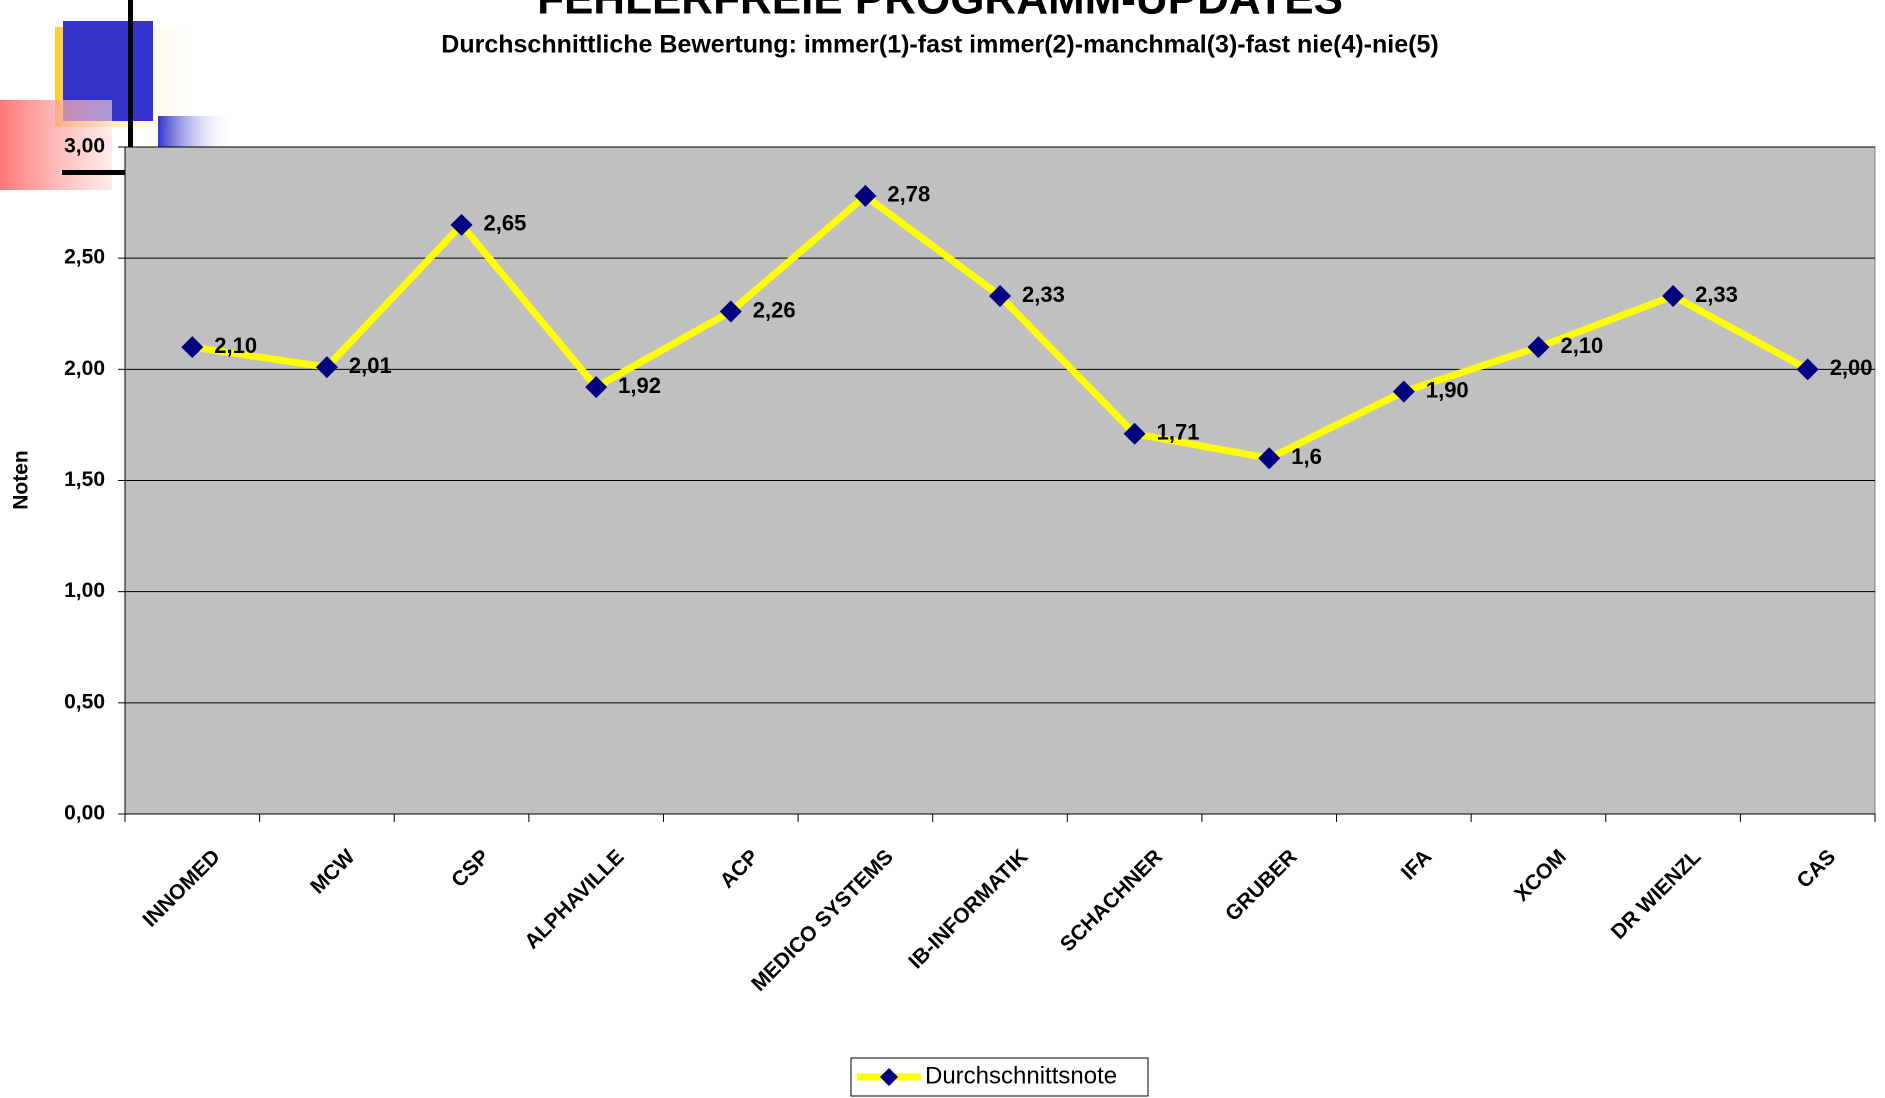 The image size is (1885, 1098). I want to click on x-tick-label: ACP, so click(740, 869).